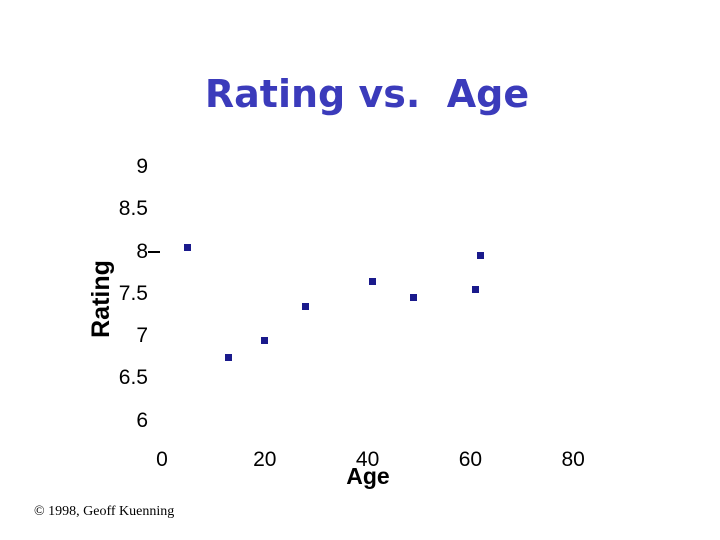 The image size is (720, 540). What do you see at coordinates (133, 293) in the screenshot?
I see `y-tick-label-7.5: 7.5` at bounding box center [133, 293].